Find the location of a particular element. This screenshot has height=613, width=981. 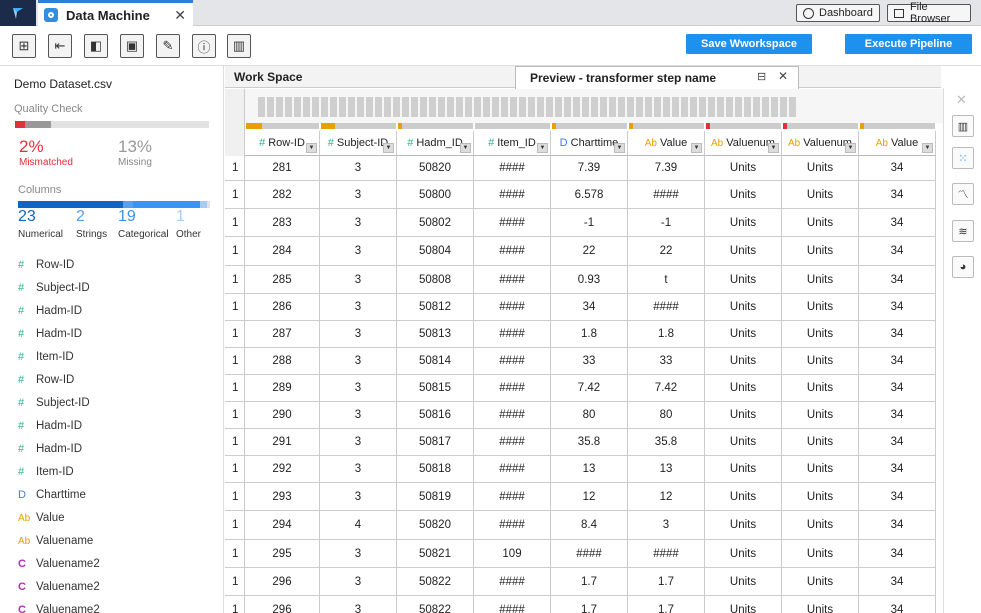

column-header: # Item_ID ▼ is located at coordinates (512, 143).